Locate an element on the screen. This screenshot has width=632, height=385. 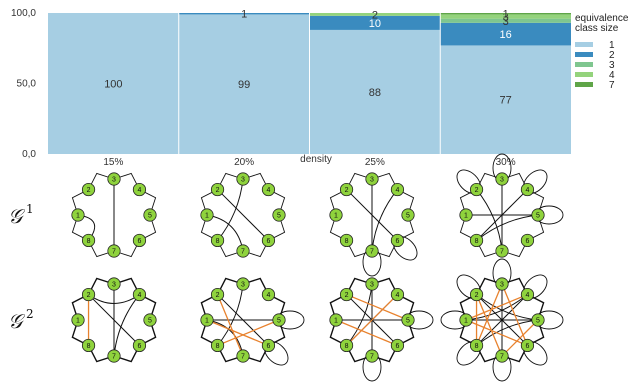
legend-label: 3 is located at coordinates (612, 65).